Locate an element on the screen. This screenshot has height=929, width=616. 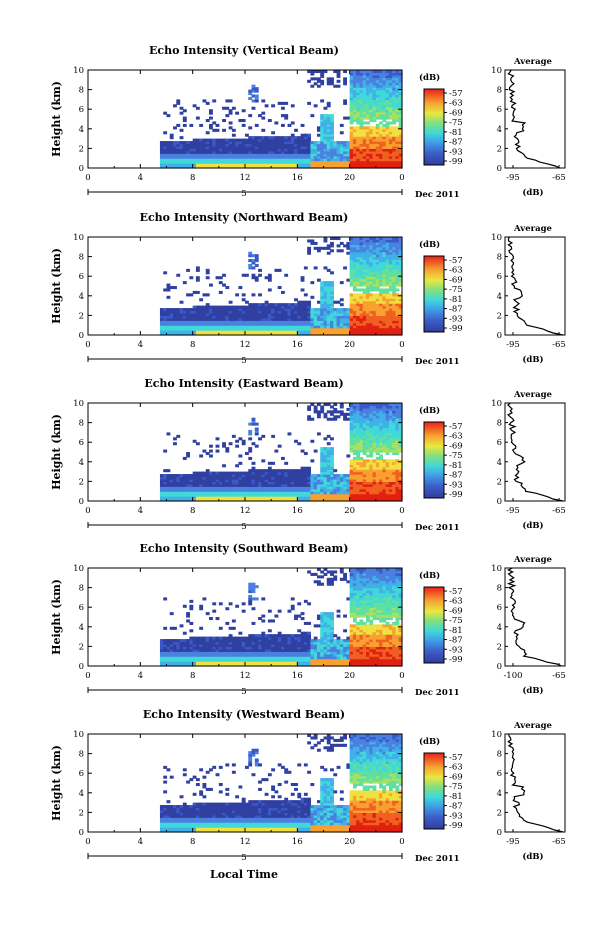
colorbar is located at coordinates (434, 460).